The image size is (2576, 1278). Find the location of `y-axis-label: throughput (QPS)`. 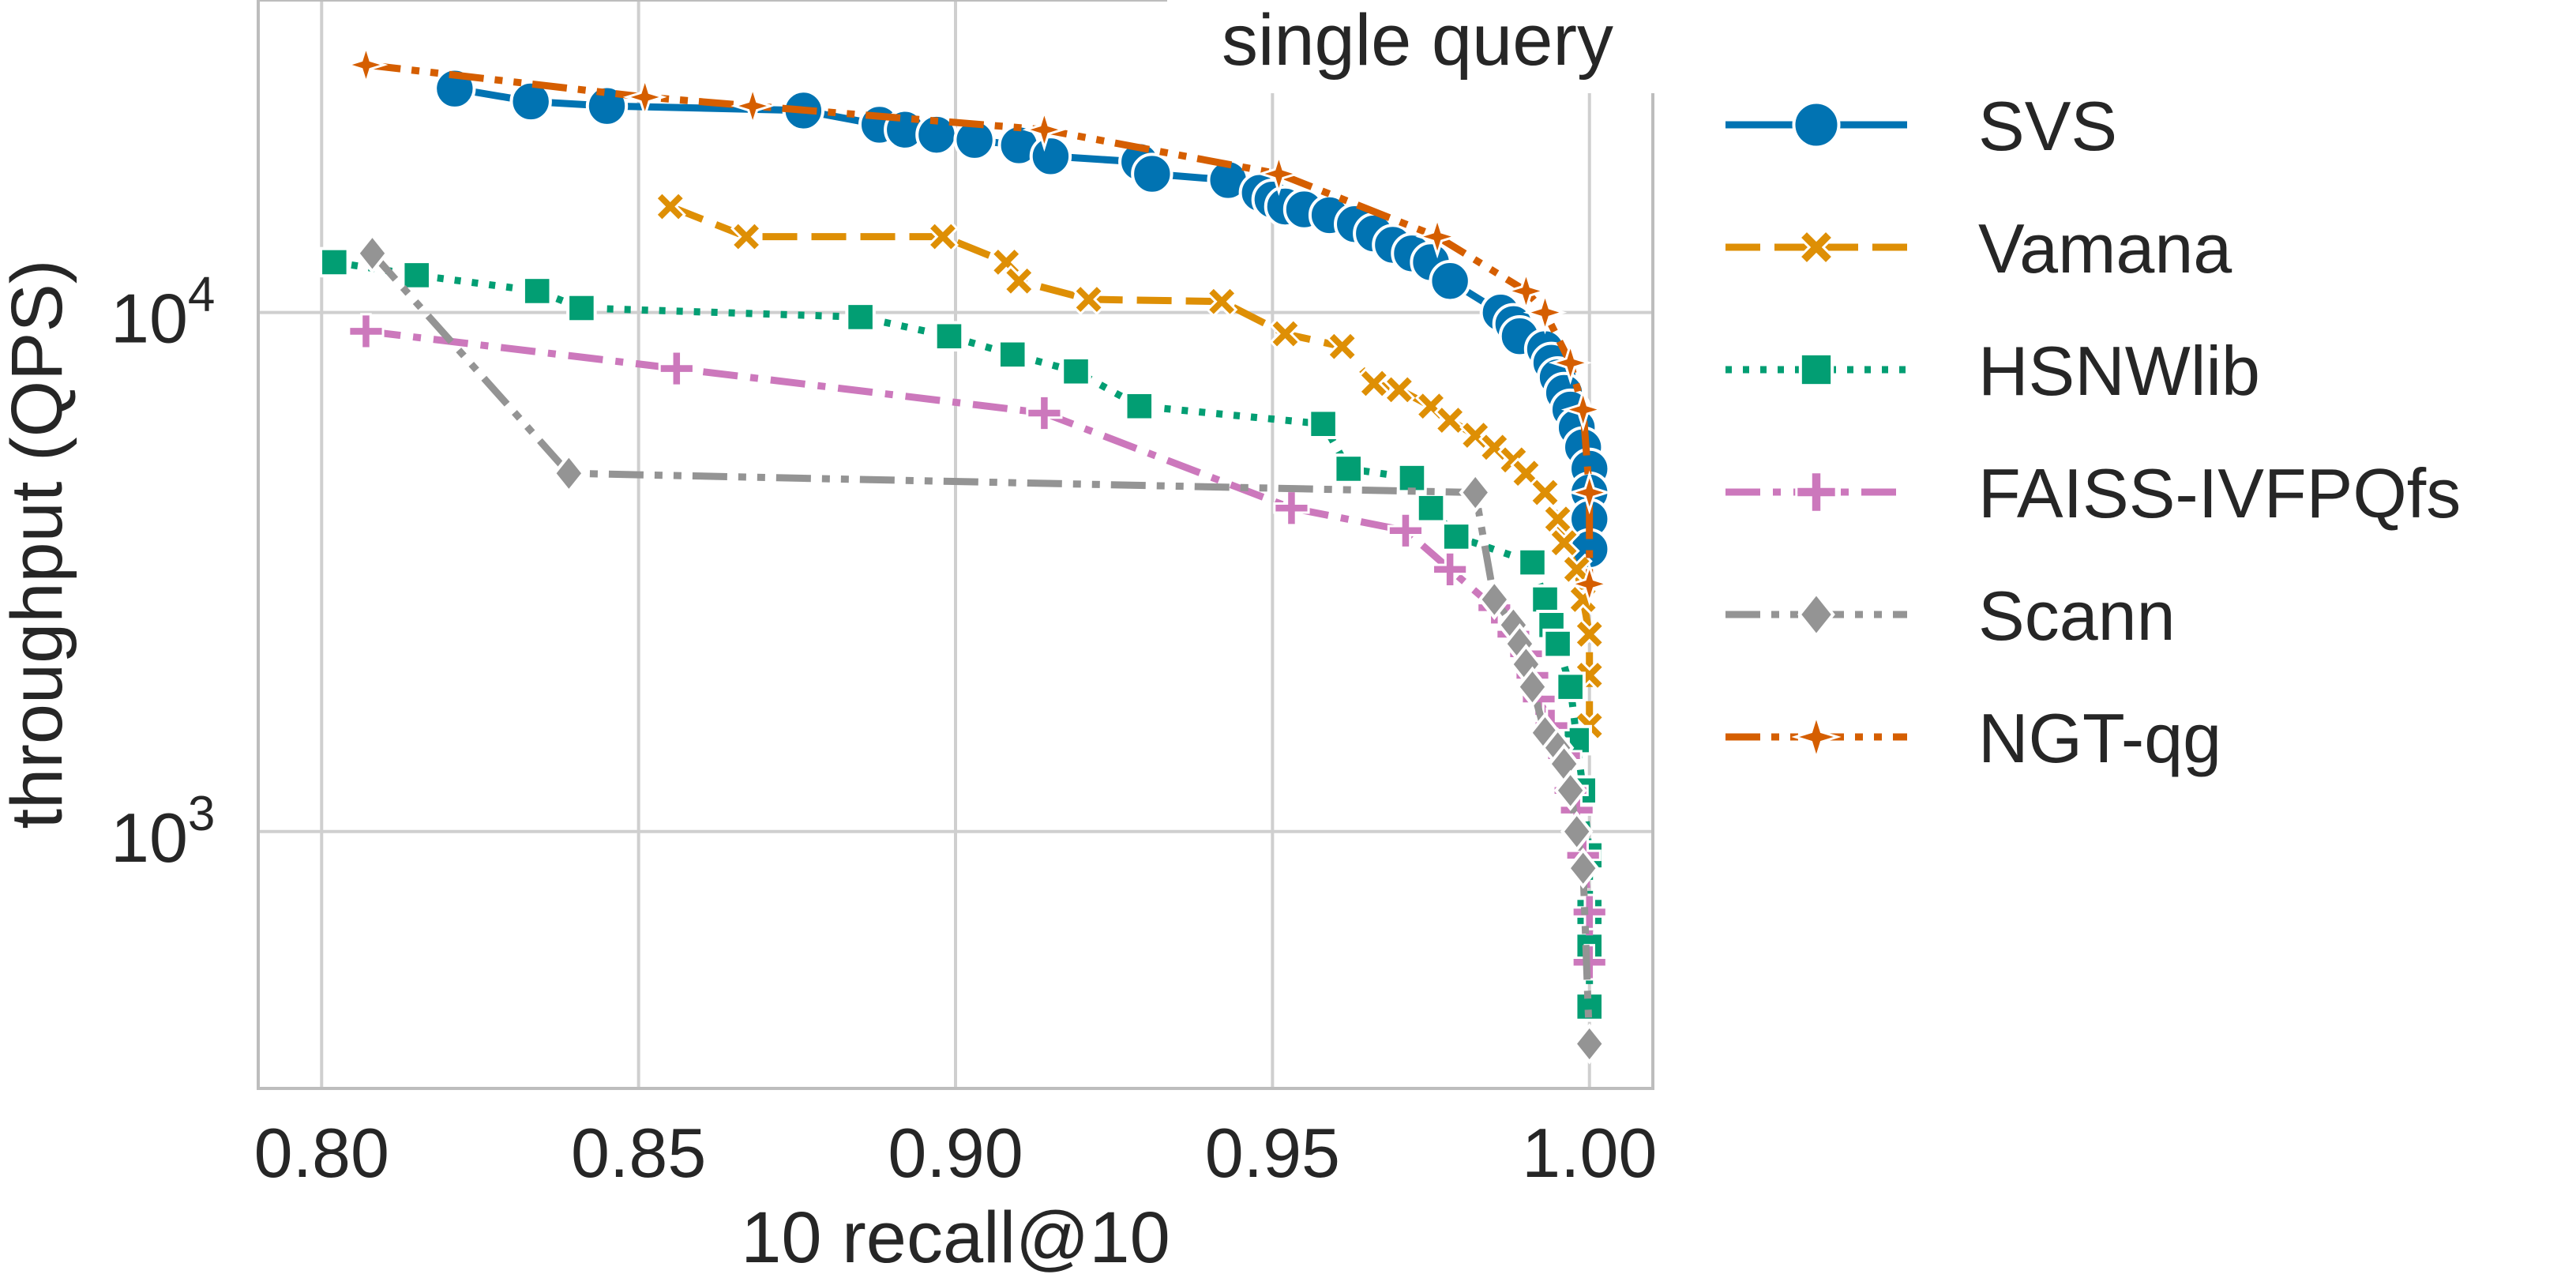

y-axis-label: throughput (QPS) is located at coordinates (38, 544).